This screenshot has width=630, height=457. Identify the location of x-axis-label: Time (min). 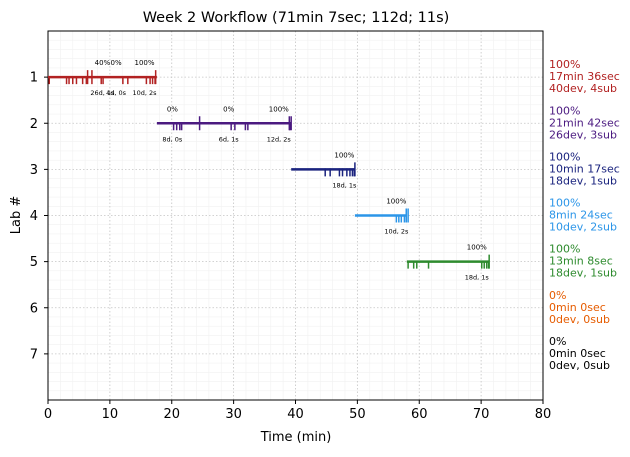
(296, 437).